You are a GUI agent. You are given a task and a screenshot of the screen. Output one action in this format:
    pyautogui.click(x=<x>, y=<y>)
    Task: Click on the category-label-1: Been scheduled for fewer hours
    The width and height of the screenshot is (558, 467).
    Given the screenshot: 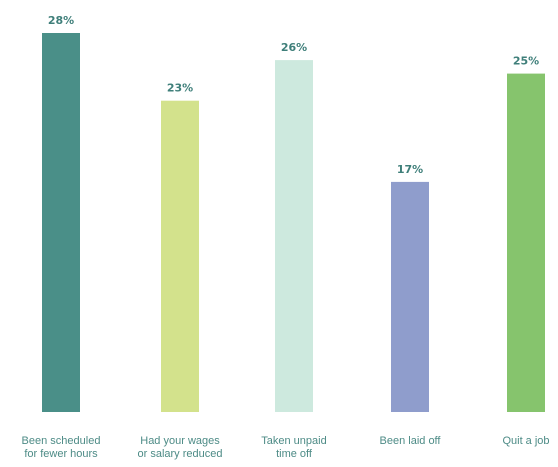 What is the action you would take?
    pyautogui.click(x=61, y=447)
    